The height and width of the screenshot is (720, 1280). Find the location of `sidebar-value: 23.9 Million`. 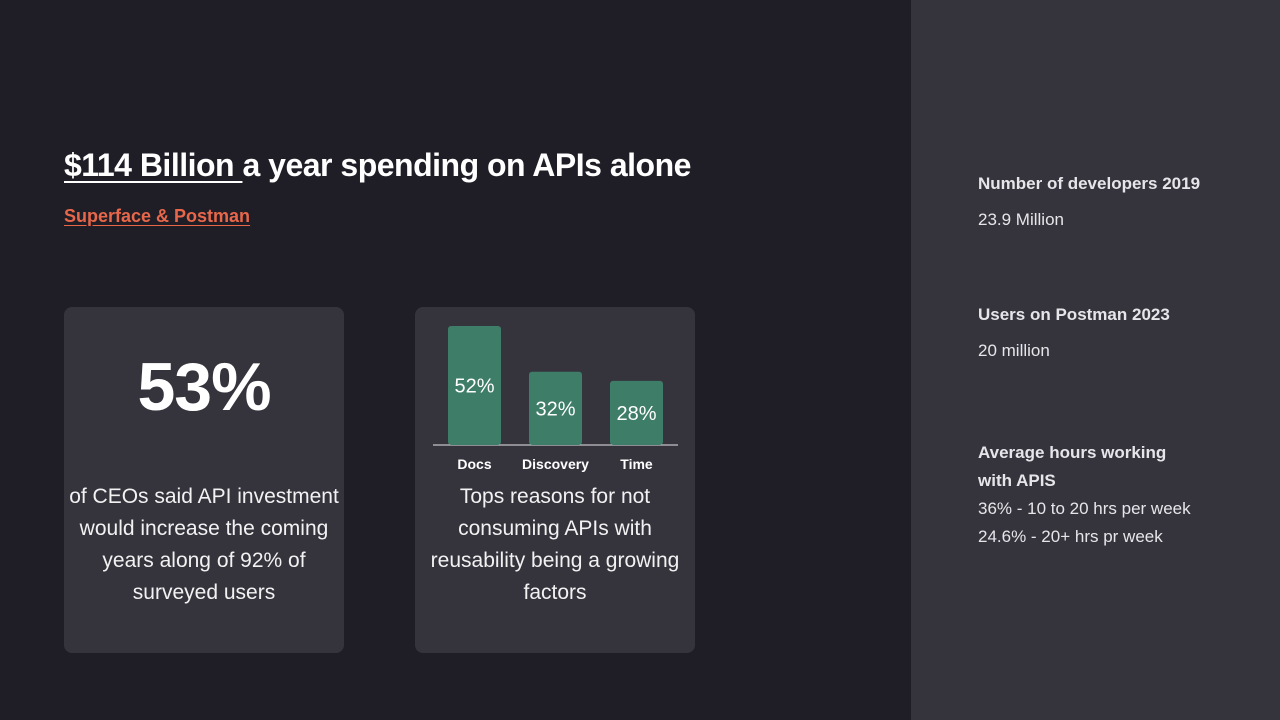

sidebar-value: 23.9 Million is located at coordinates (1021, 219).